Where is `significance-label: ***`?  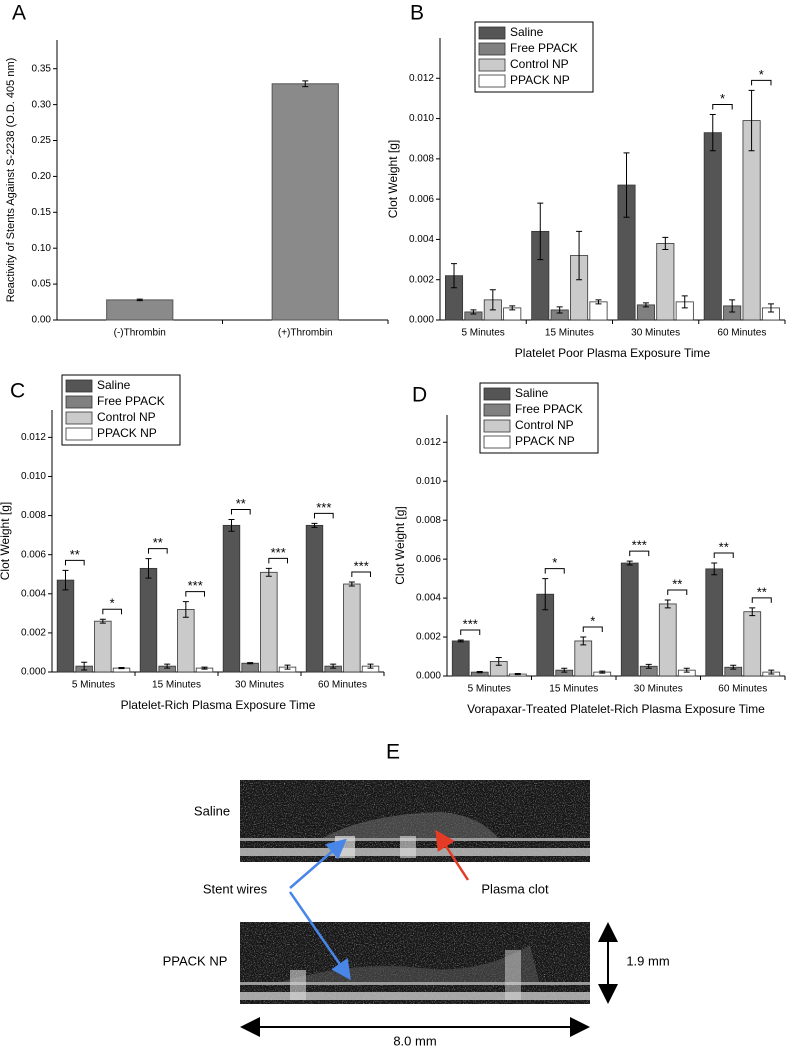
significance-label: *** is located at coordinates (195, 585).